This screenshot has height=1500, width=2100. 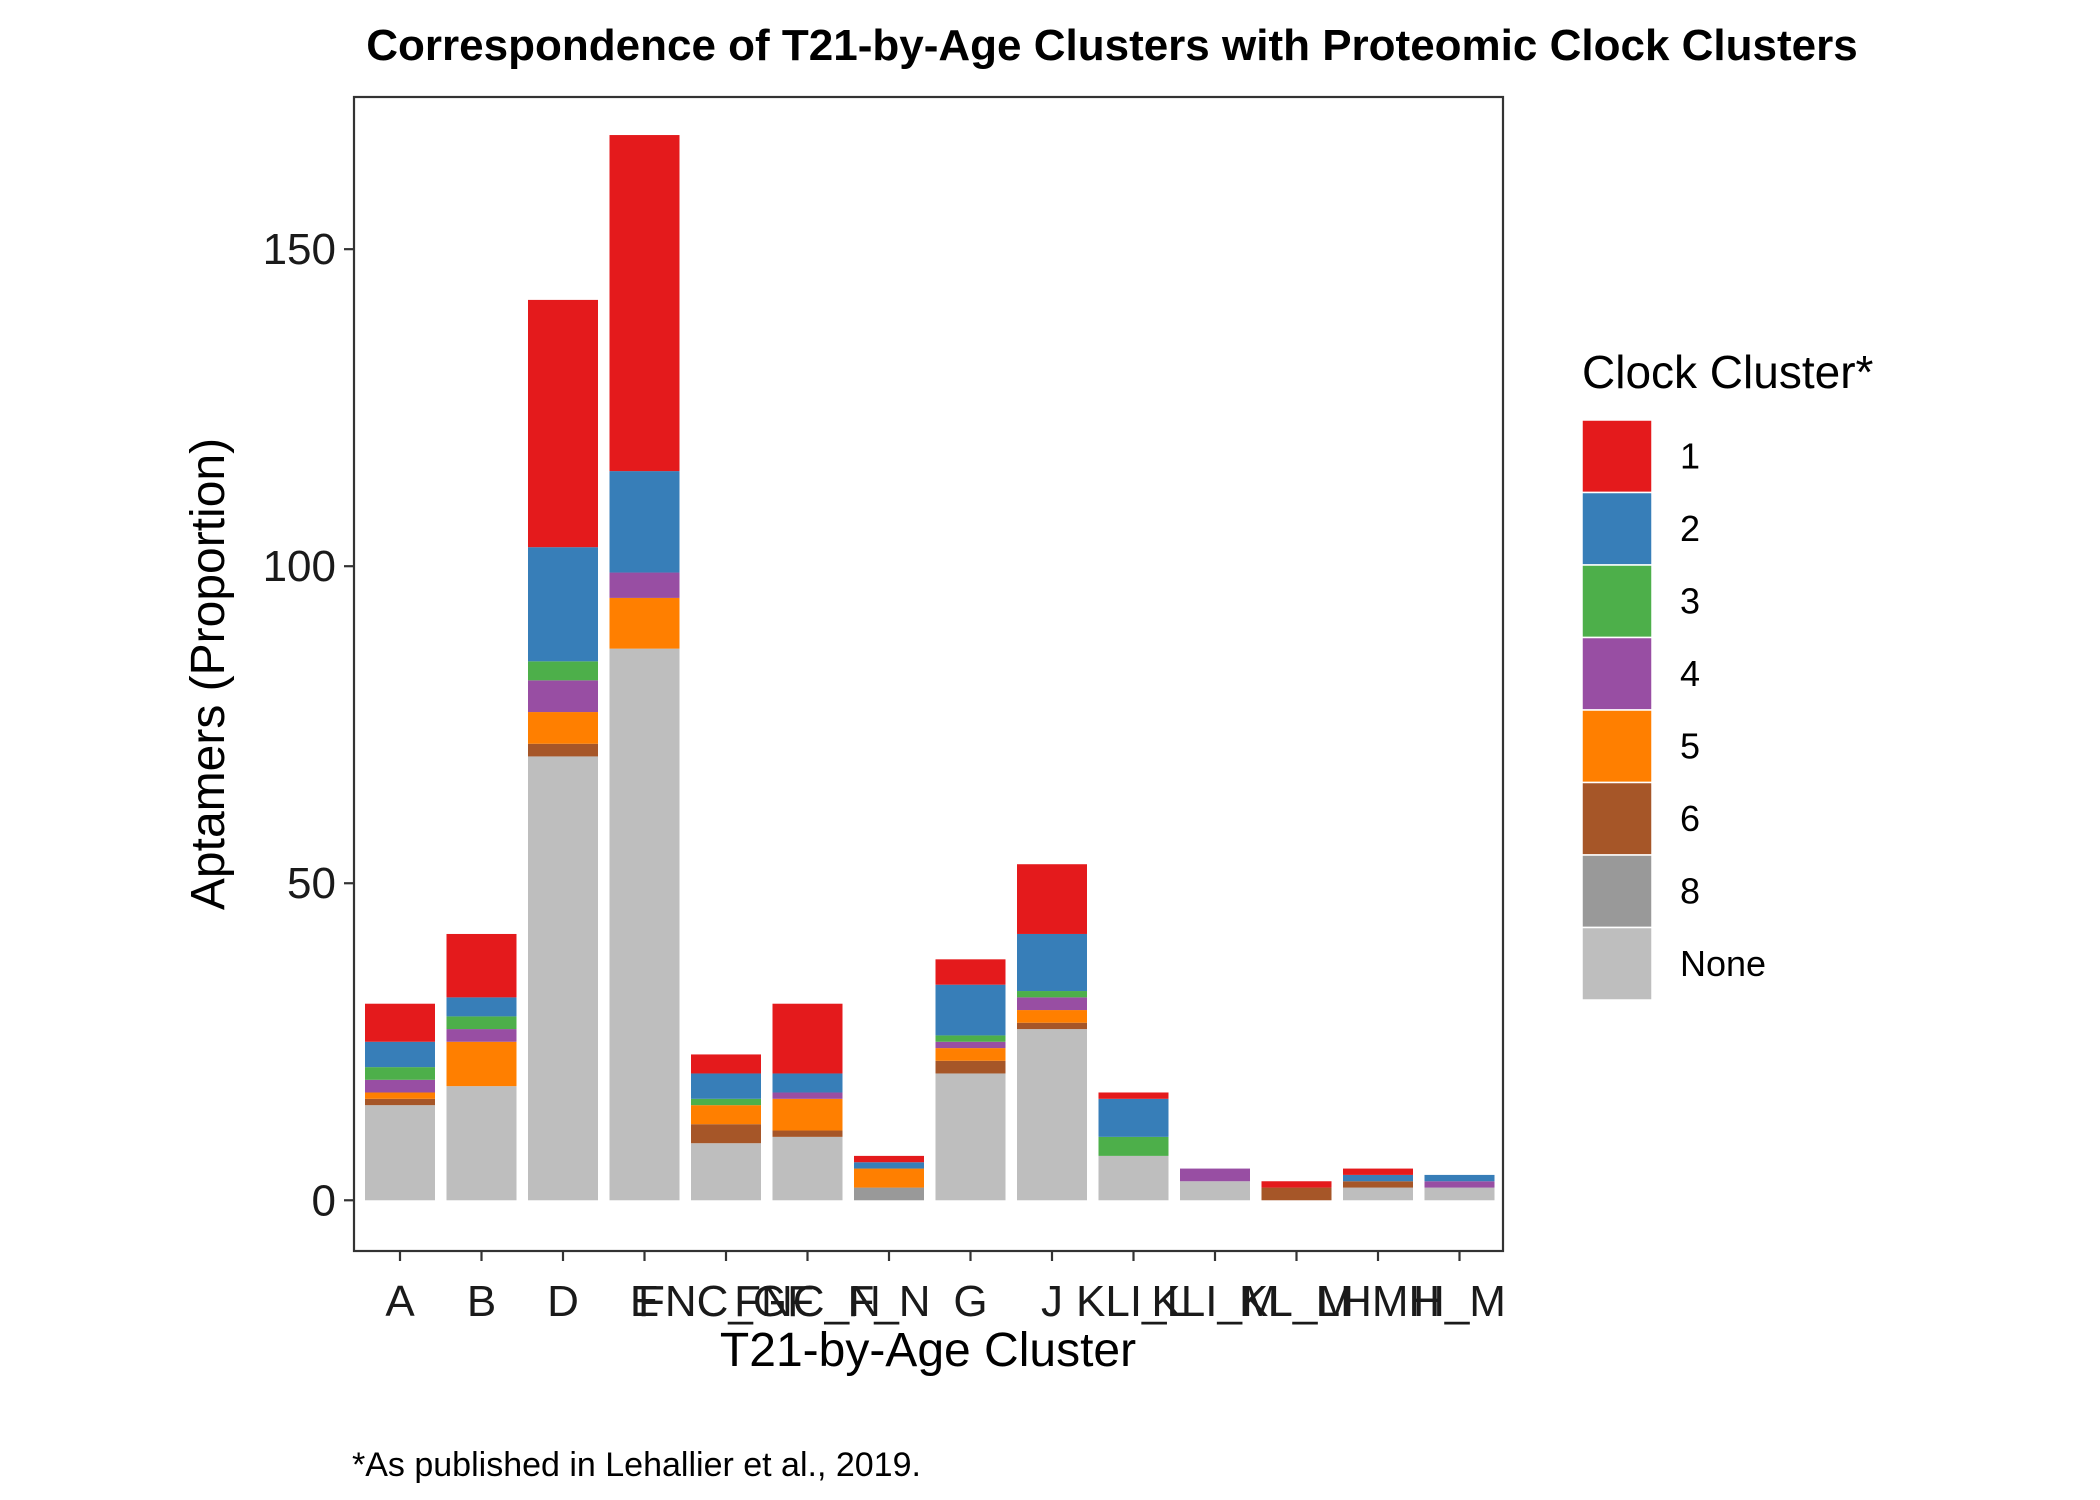 What do you see at coordinates (481, 1301) in the screenshot?
I see `x-tick-label: B` at bounding box center [481, 1301].